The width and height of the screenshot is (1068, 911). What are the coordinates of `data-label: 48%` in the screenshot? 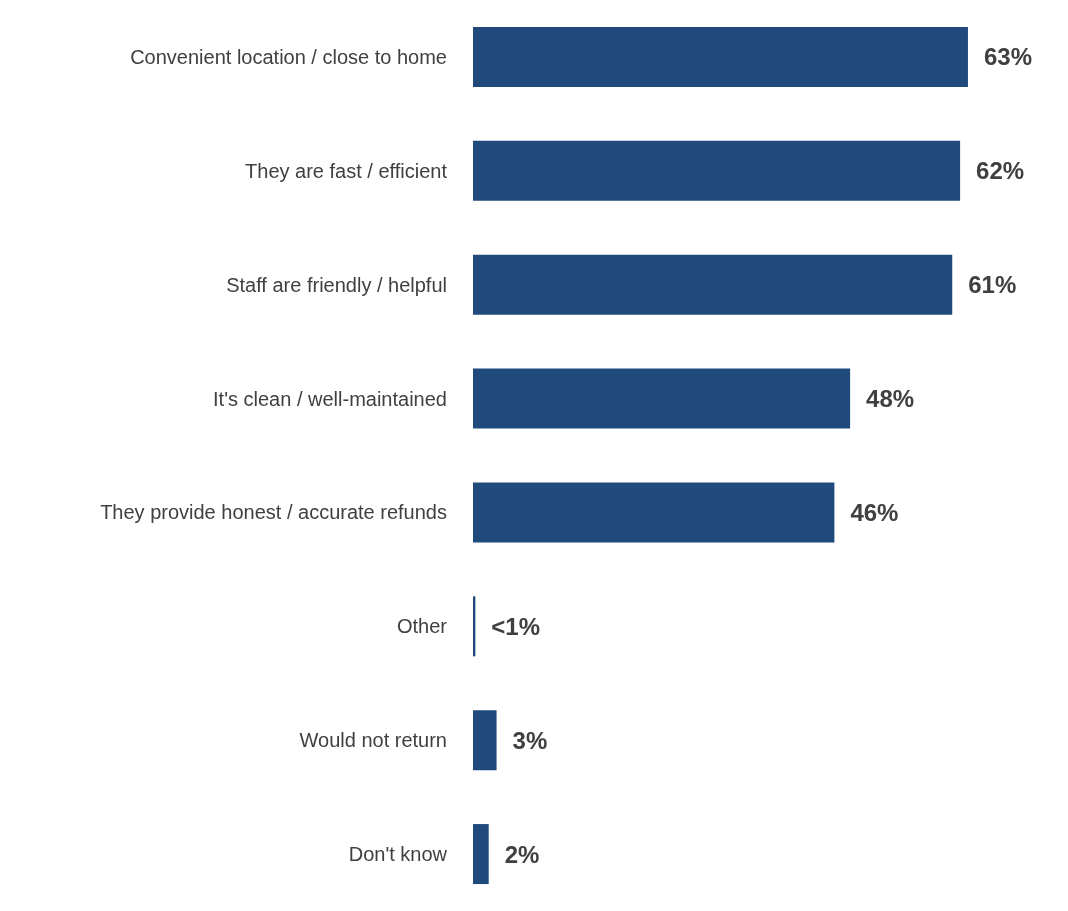 It's located at (890, 399).